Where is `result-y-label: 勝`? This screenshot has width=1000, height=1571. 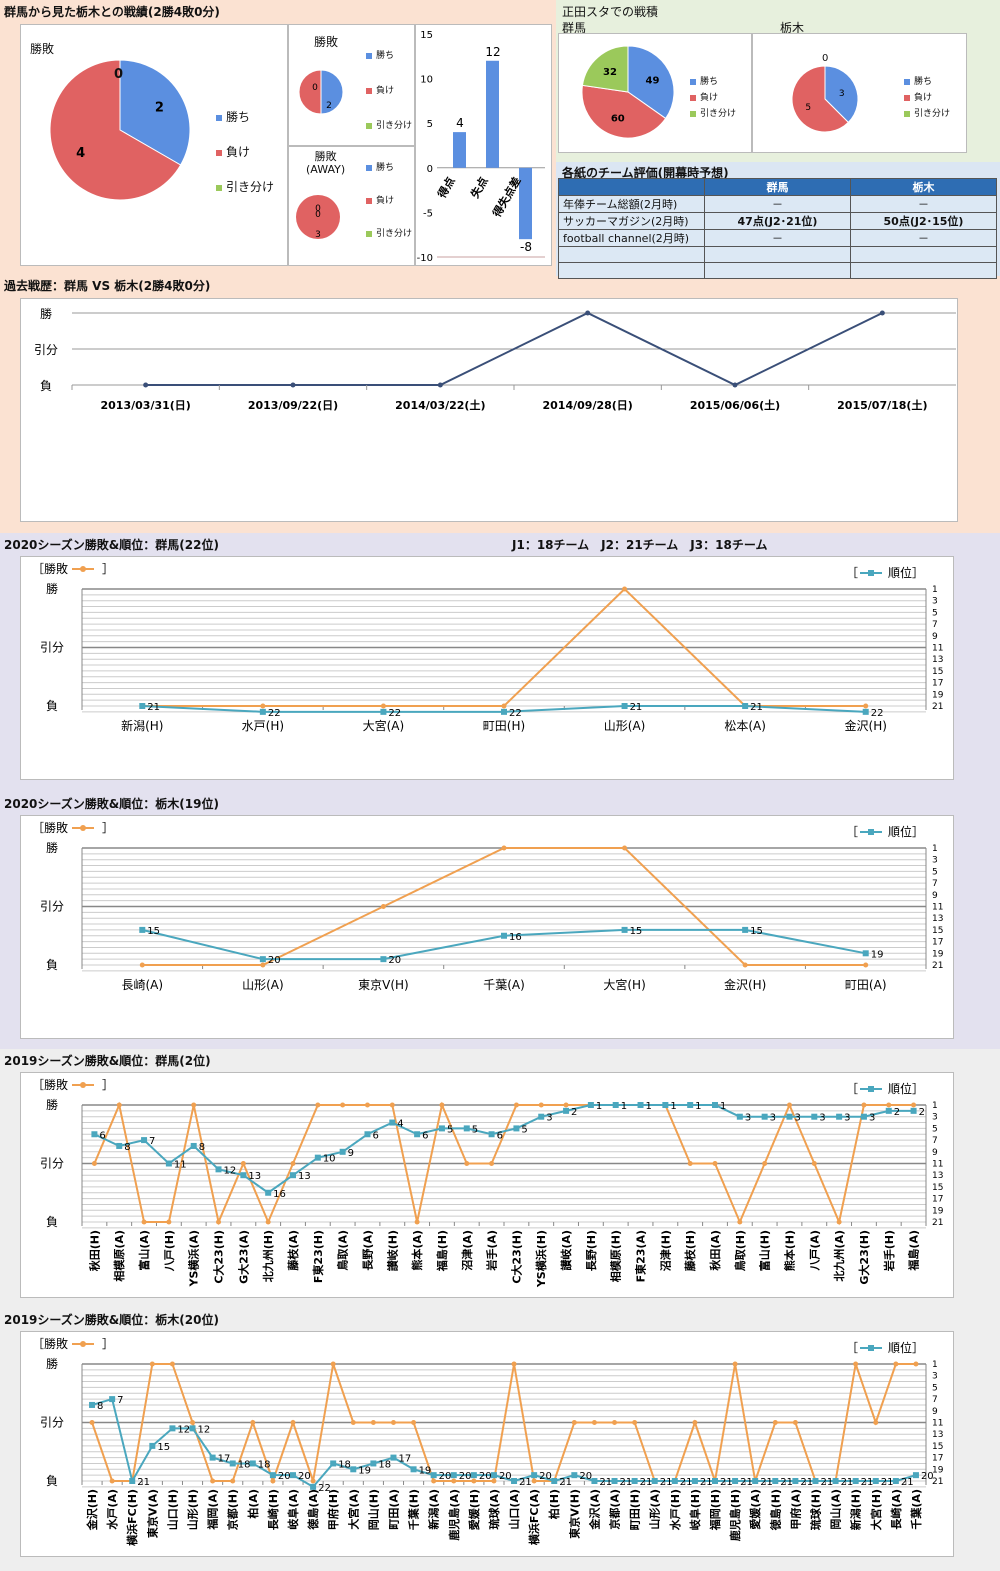 result-y-label: 勝 is located at coordinates (52, 588).